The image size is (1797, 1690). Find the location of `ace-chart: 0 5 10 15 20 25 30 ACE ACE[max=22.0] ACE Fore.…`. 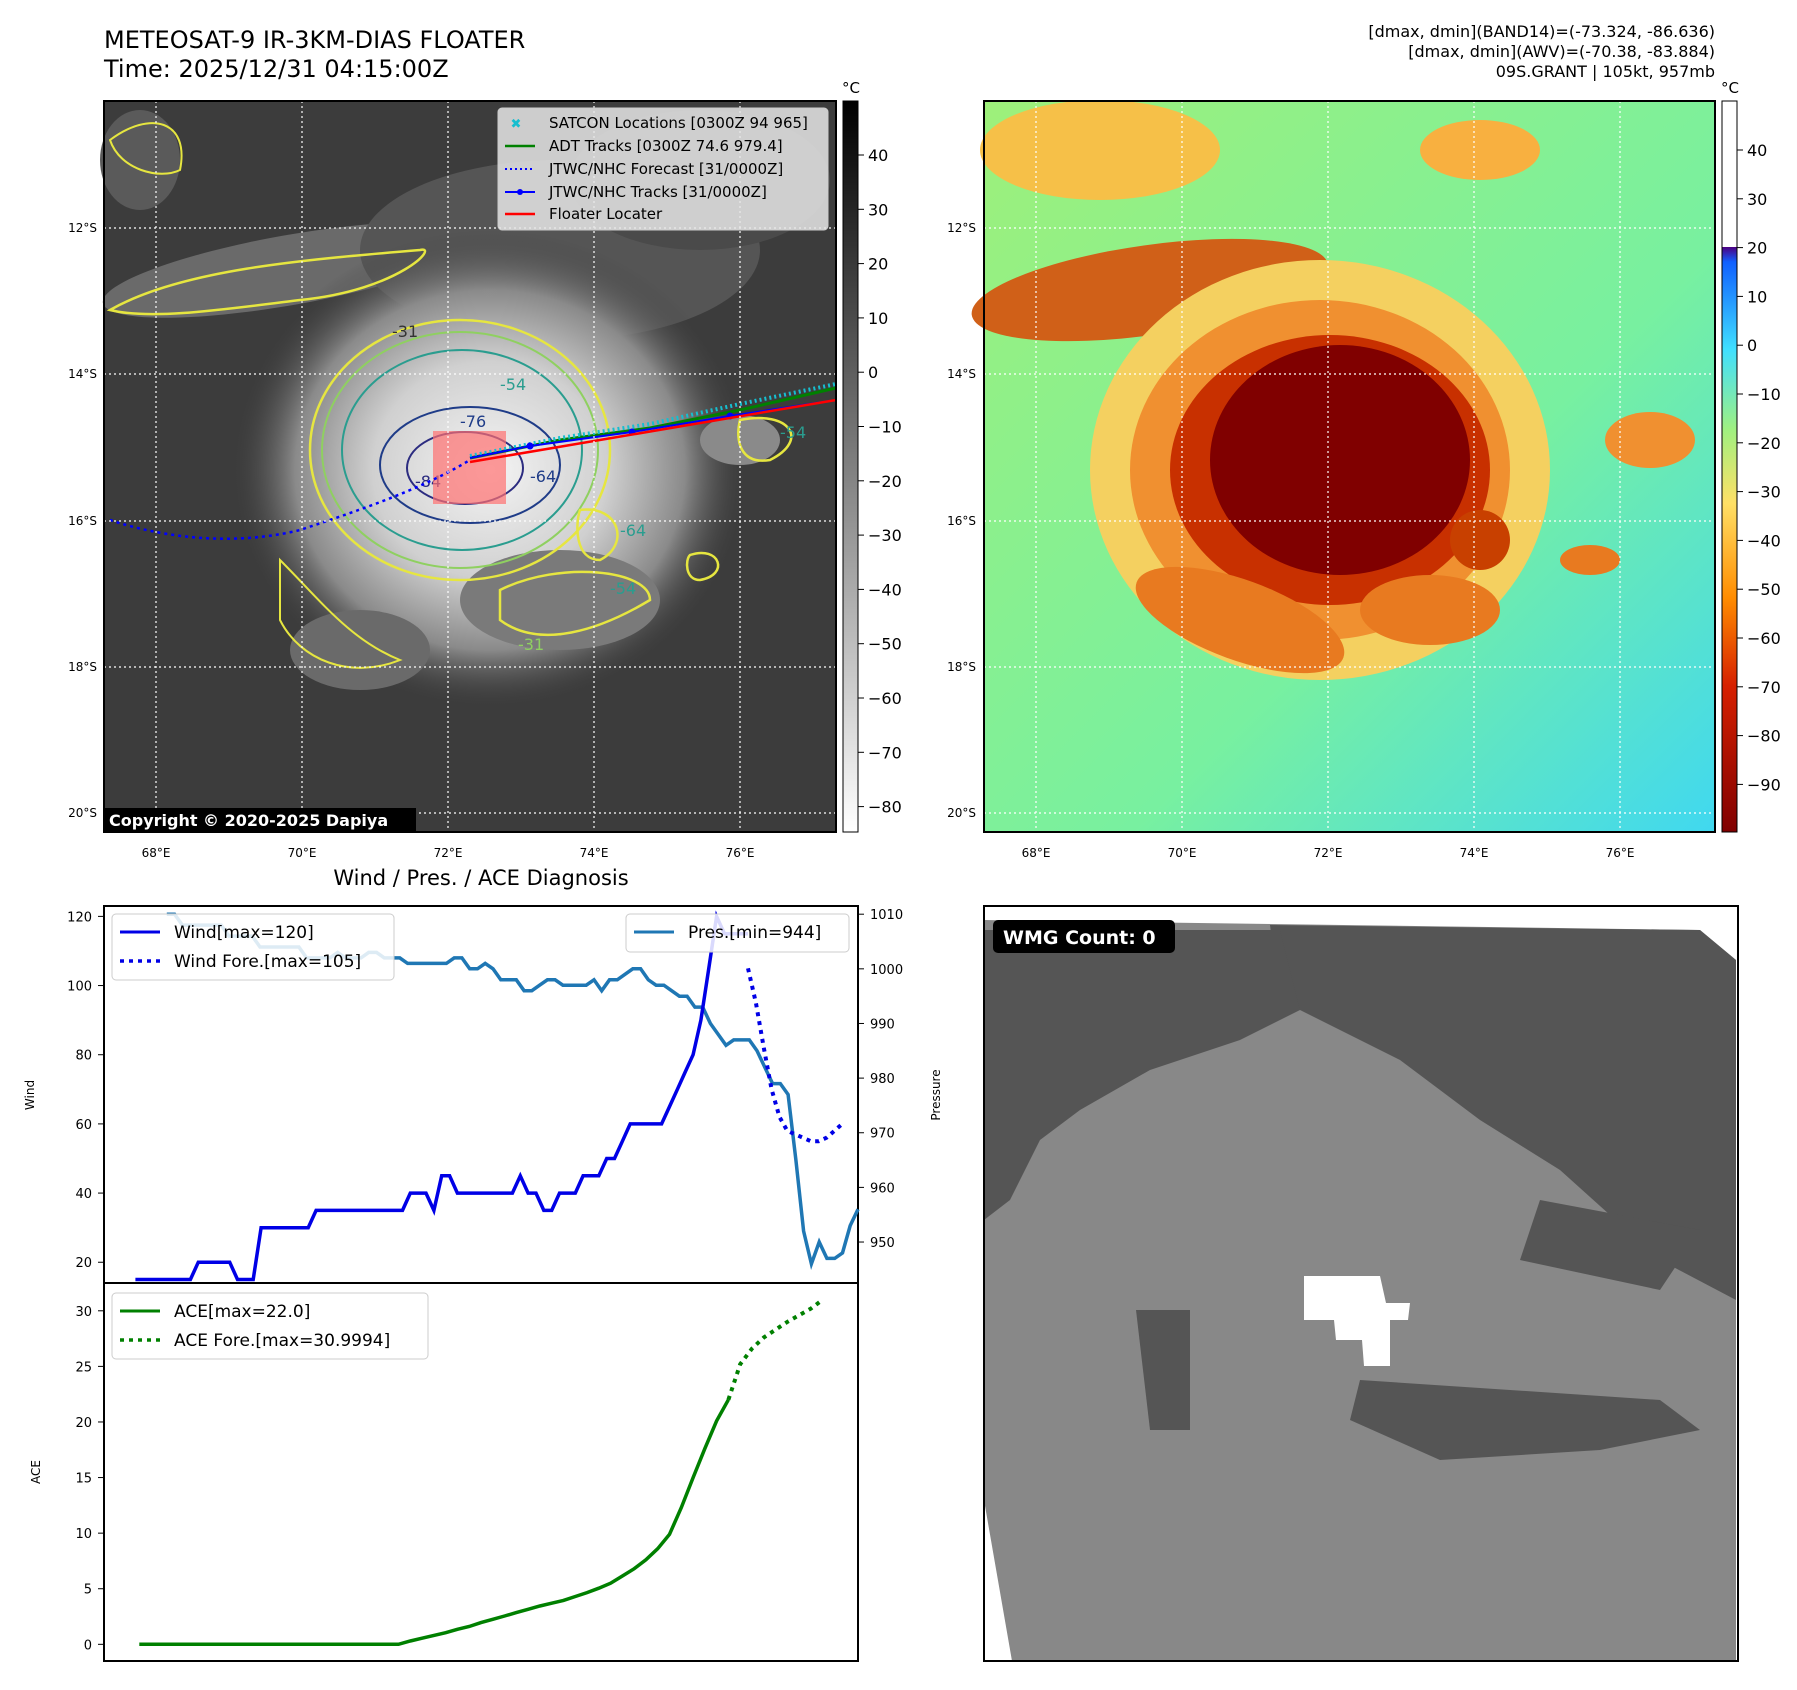

ace-chart: 0 5 10 15 20 25 30 ACE ACE[max=22.0] ACE Fore.… is located at coordinates (444, 1472).